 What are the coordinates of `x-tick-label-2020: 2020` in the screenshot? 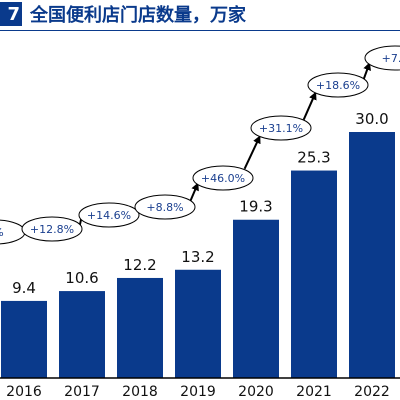 It's located at (256, 392).